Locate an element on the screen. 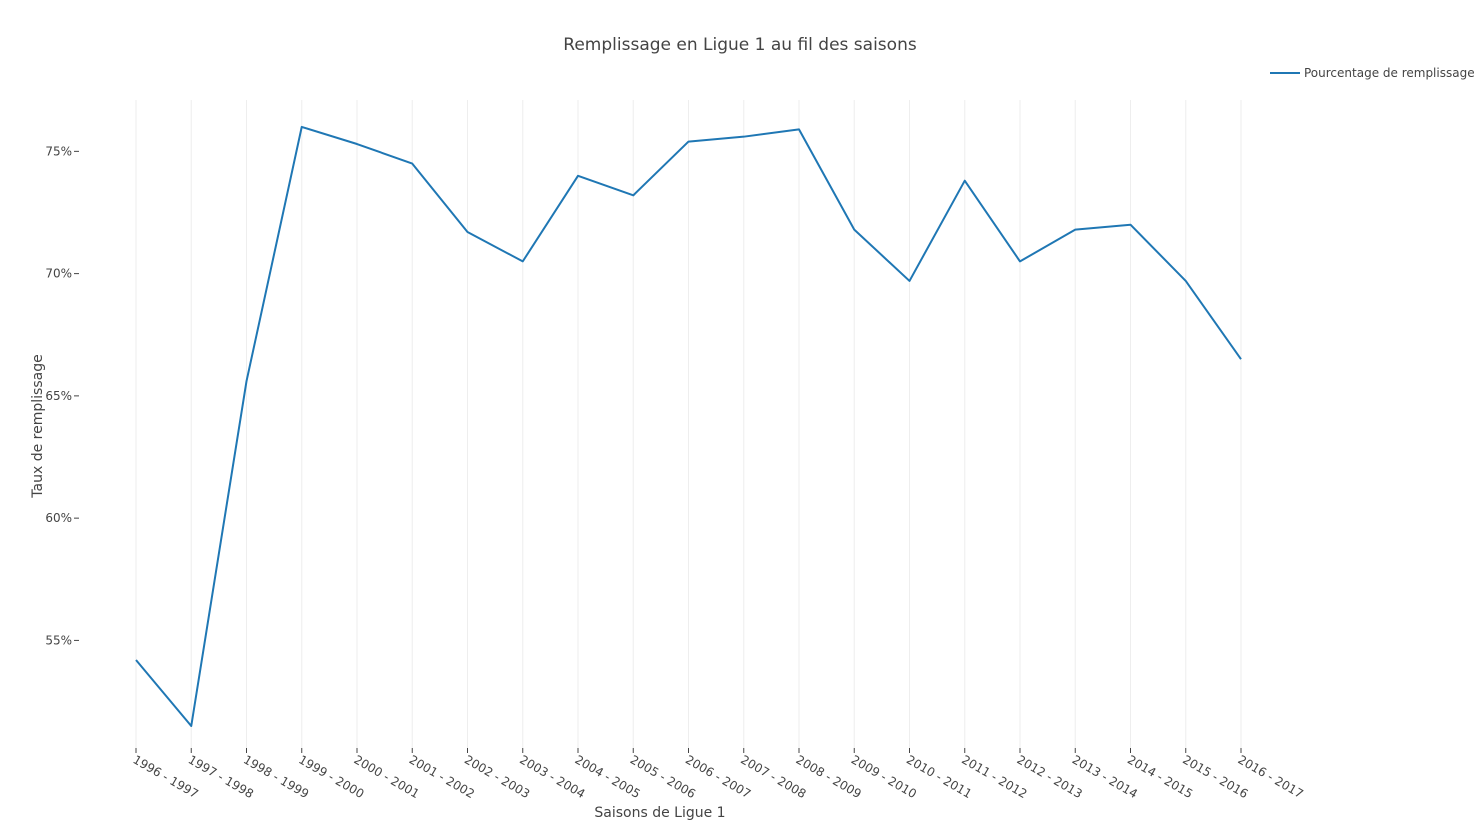  y-axis-title: Taux de remplissage is located at coordinates (38, 426).